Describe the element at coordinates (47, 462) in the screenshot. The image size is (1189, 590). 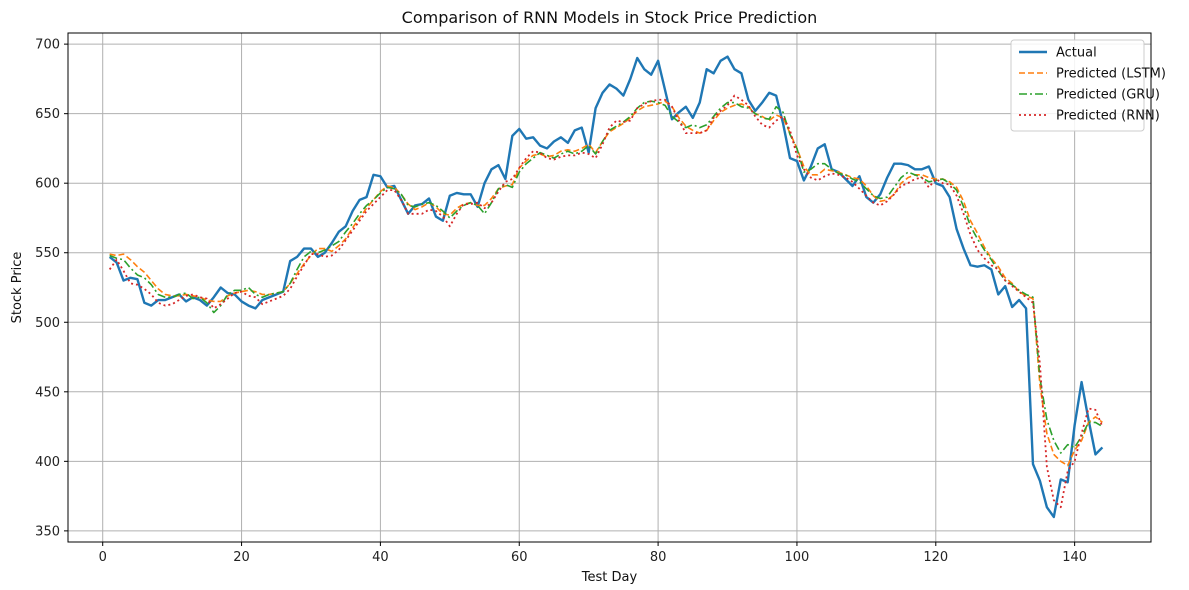
I see `y-tick-label: 400` at that location.